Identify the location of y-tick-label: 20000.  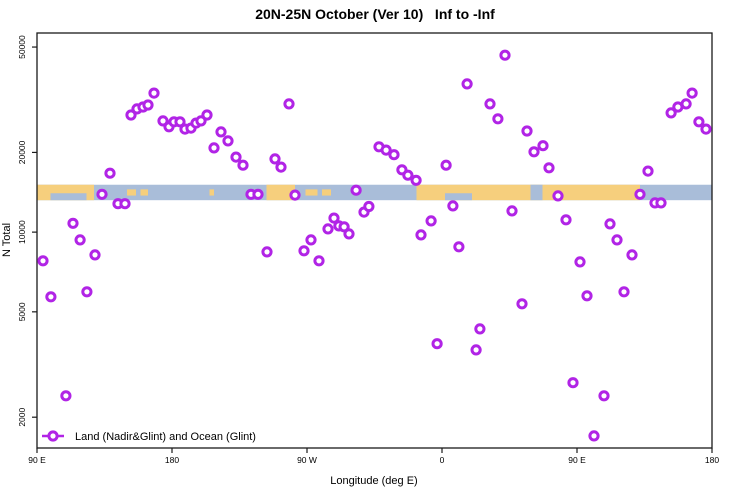
(22, 152).